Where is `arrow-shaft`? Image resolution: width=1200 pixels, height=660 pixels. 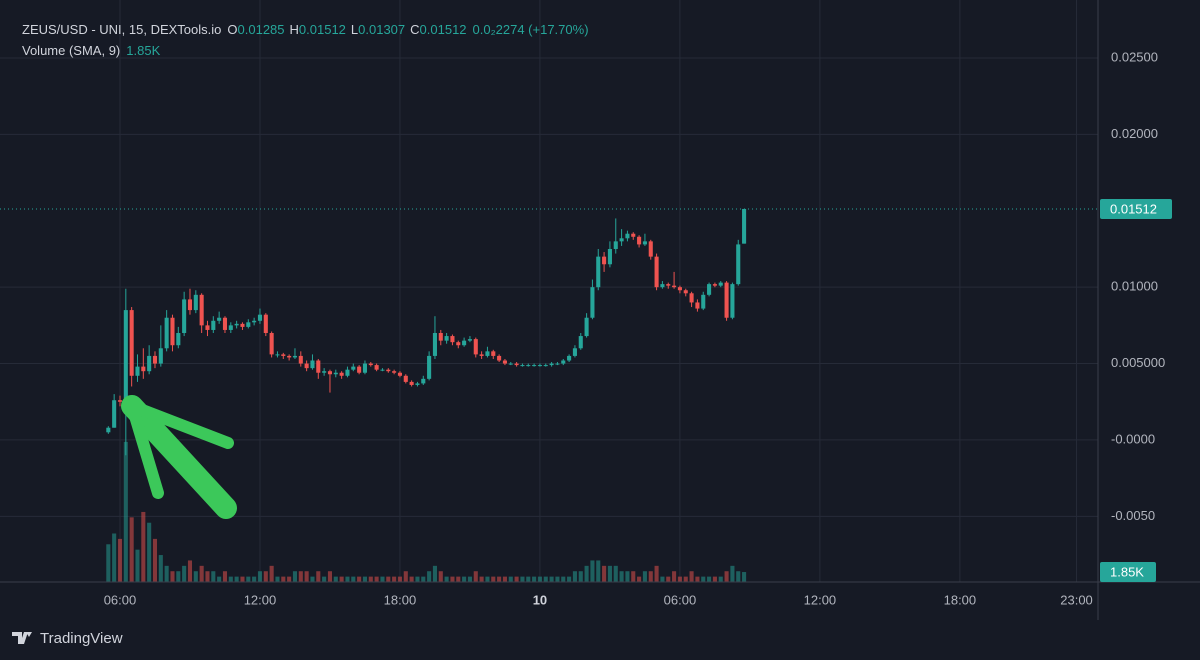
arrow-shaft is located at coordinates (179, 457).